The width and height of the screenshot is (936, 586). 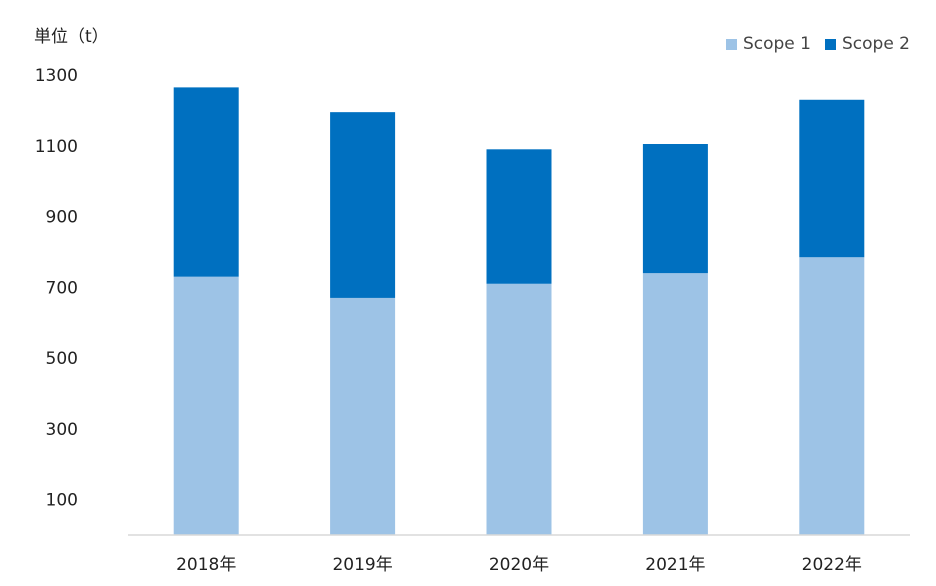 I want to click on y-tick-label: 300, so click(x=62, y=430).